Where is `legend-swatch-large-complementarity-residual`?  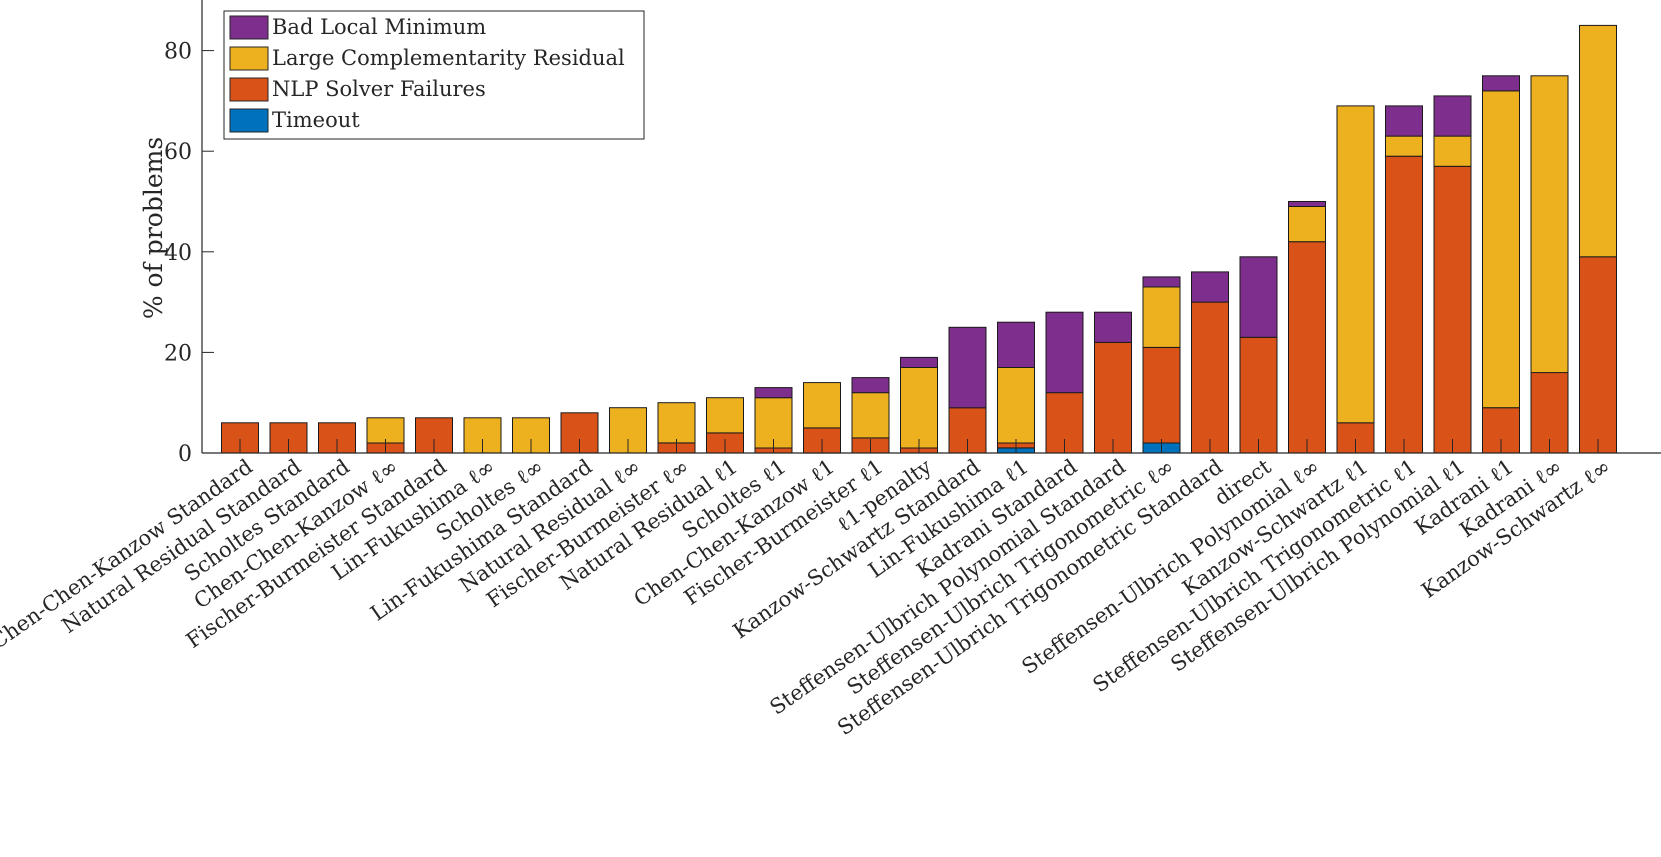
legend-swatch-large-complementarity-residual is located at coordinates (249, 58).